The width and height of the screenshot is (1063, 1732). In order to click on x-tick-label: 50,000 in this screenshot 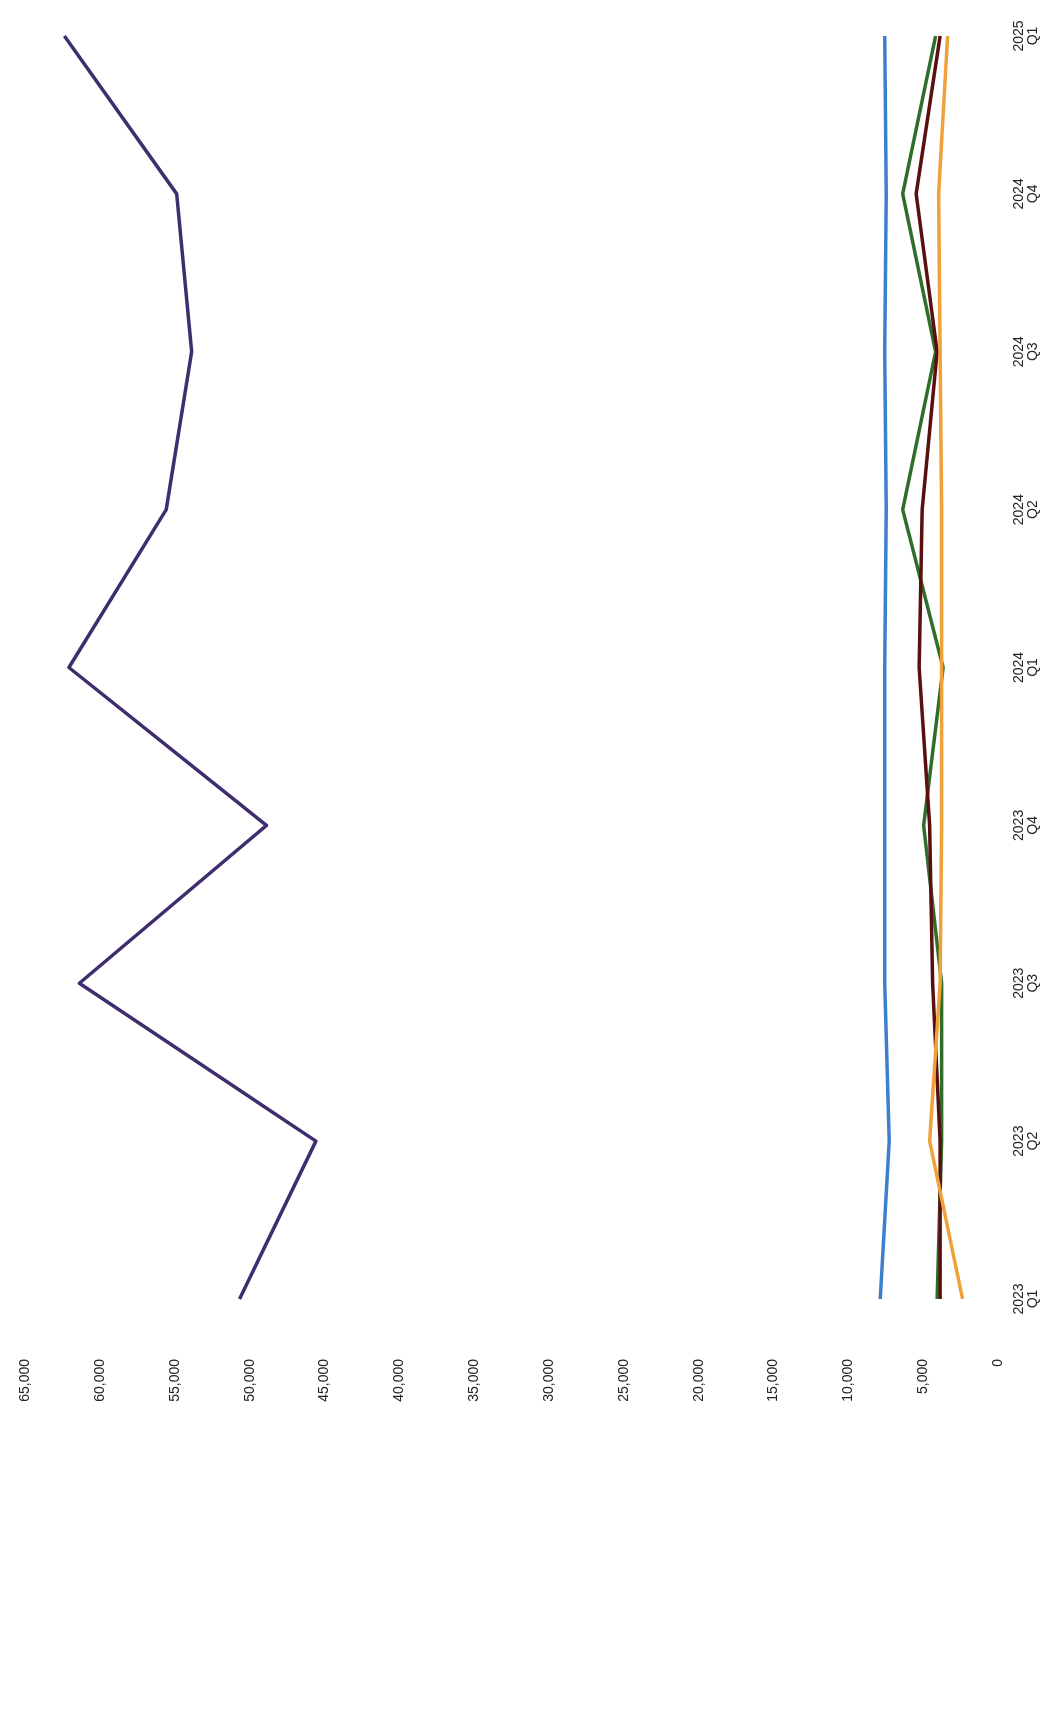, I will do `click(248, 1380)`.